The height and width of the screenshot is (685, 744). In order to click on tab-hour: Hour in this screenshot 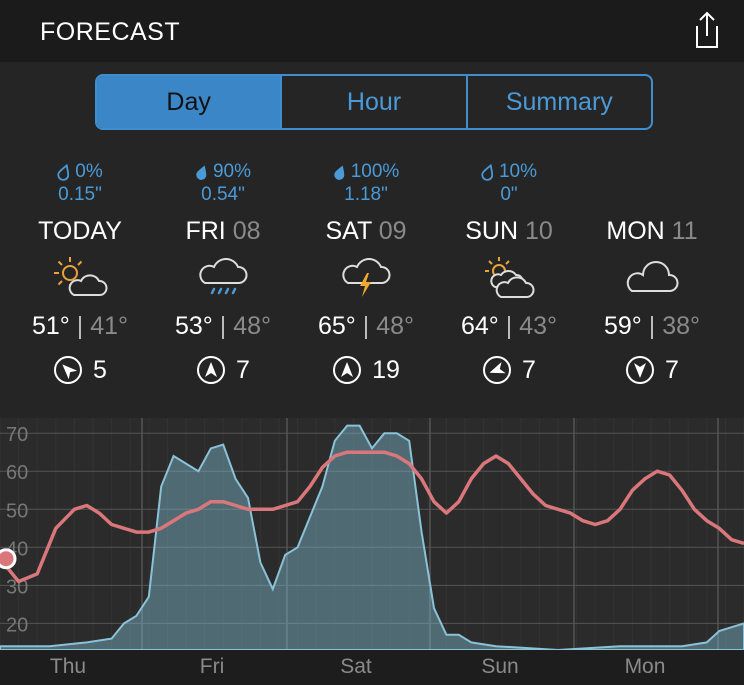, I will do `click(372, 102)`.